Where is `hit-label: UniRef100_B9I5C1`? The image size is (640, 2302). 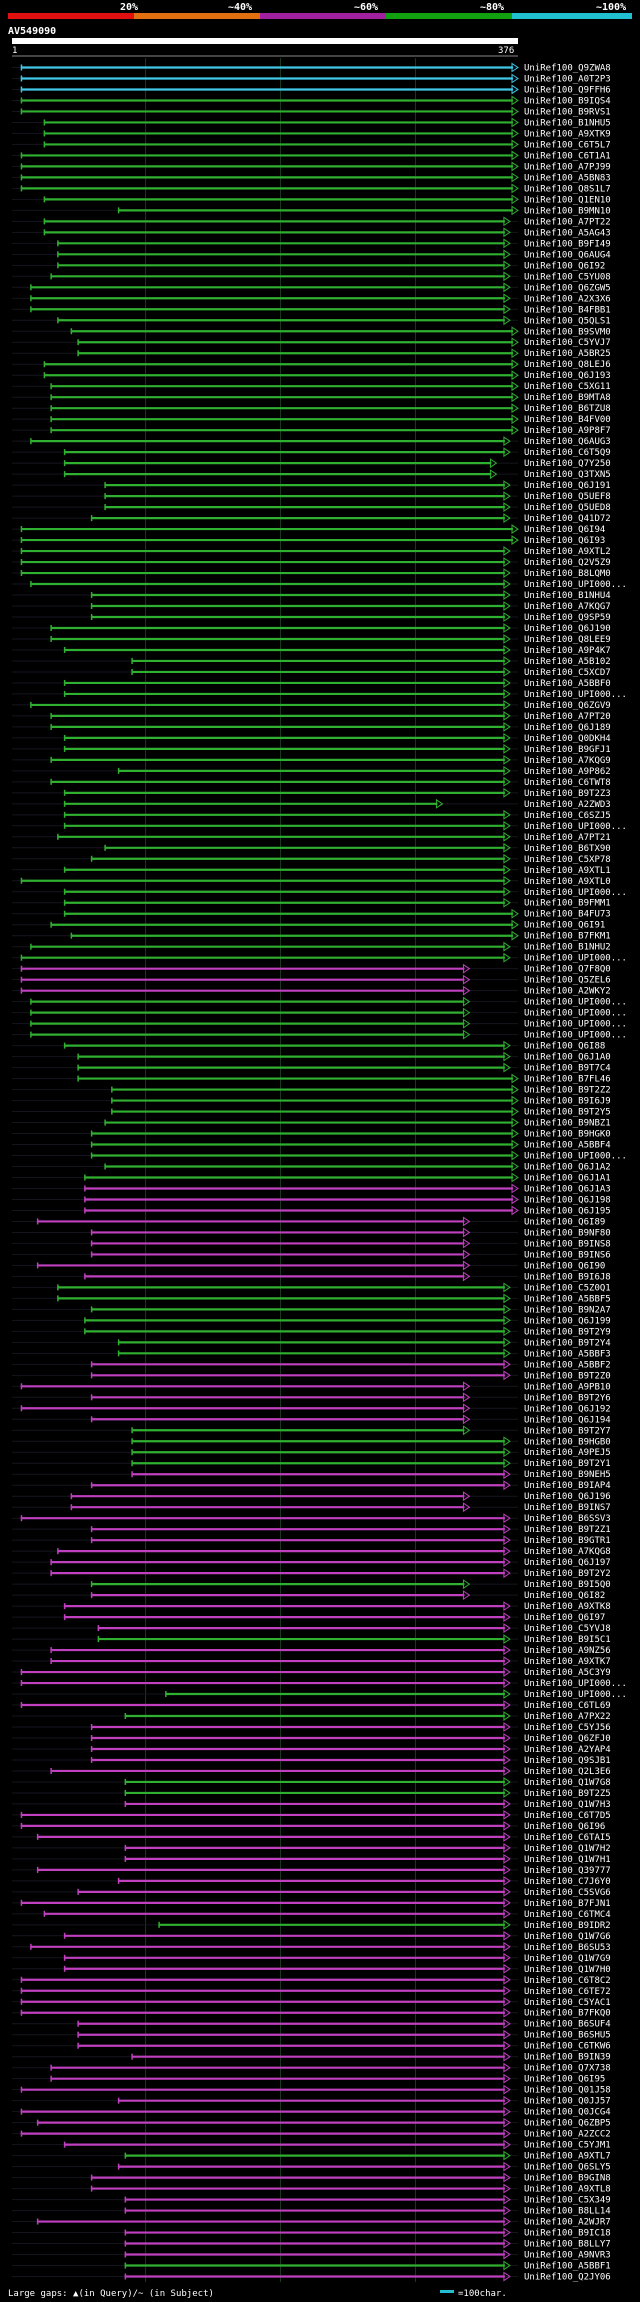 hit-label: UniRef100_B9I5C1 is located at coordinates (567, 1640).